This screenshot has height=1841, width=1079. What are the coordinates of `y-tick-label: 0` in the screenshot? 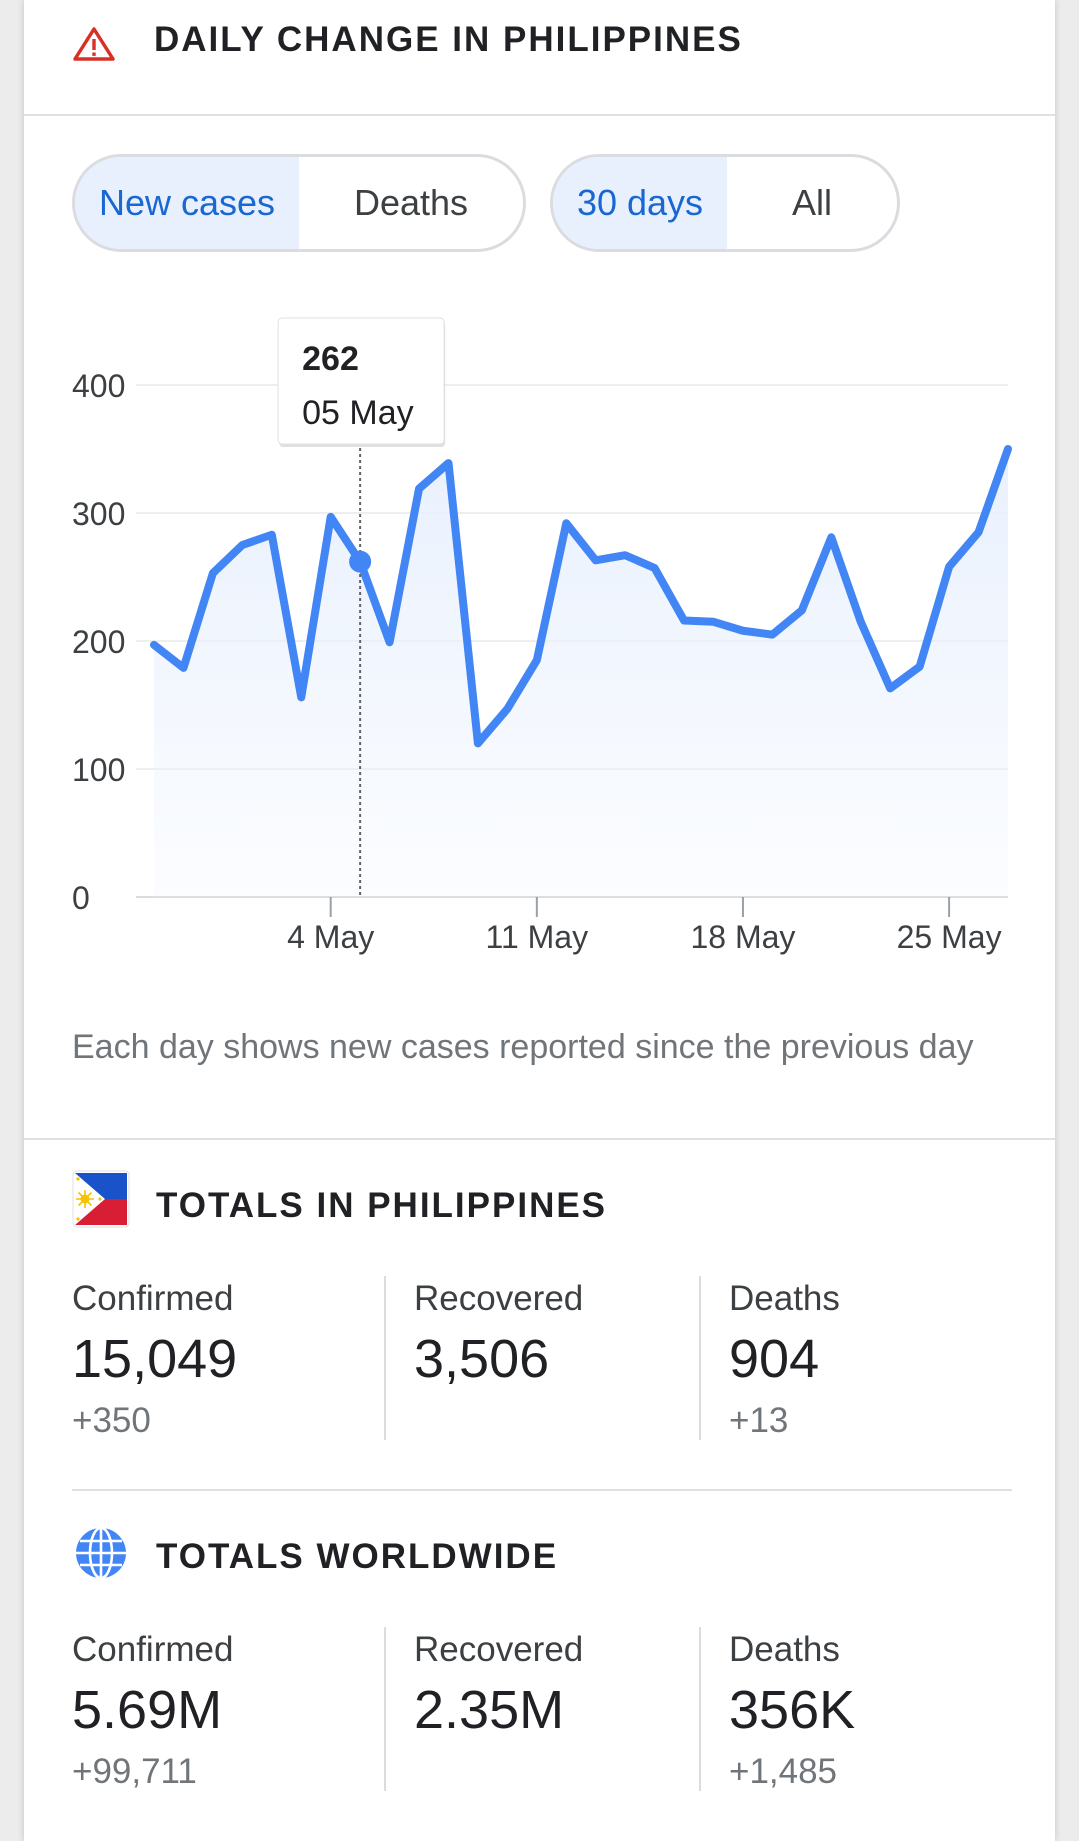 It's located at (81, 898).